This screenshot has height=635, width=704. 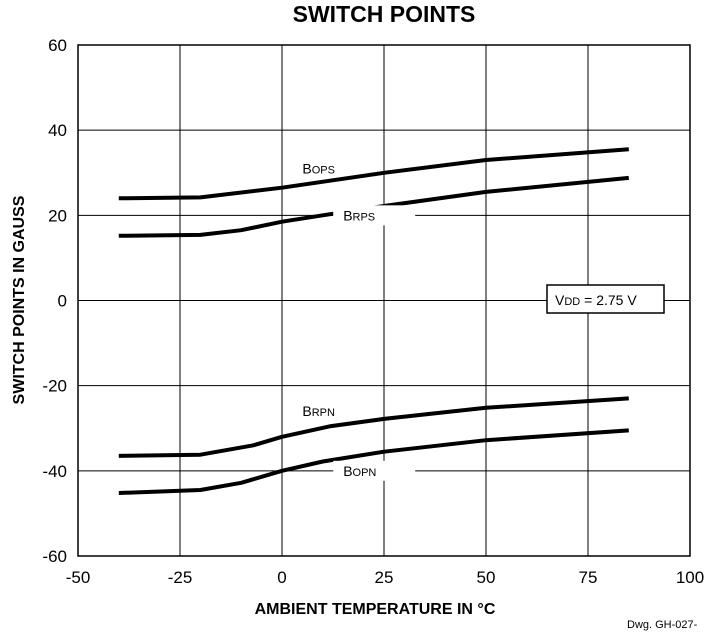 What do you see at coordinates (57, 215) in the screenshot?
I see `y-tick-label: 20` at bounding box center [57, 215].